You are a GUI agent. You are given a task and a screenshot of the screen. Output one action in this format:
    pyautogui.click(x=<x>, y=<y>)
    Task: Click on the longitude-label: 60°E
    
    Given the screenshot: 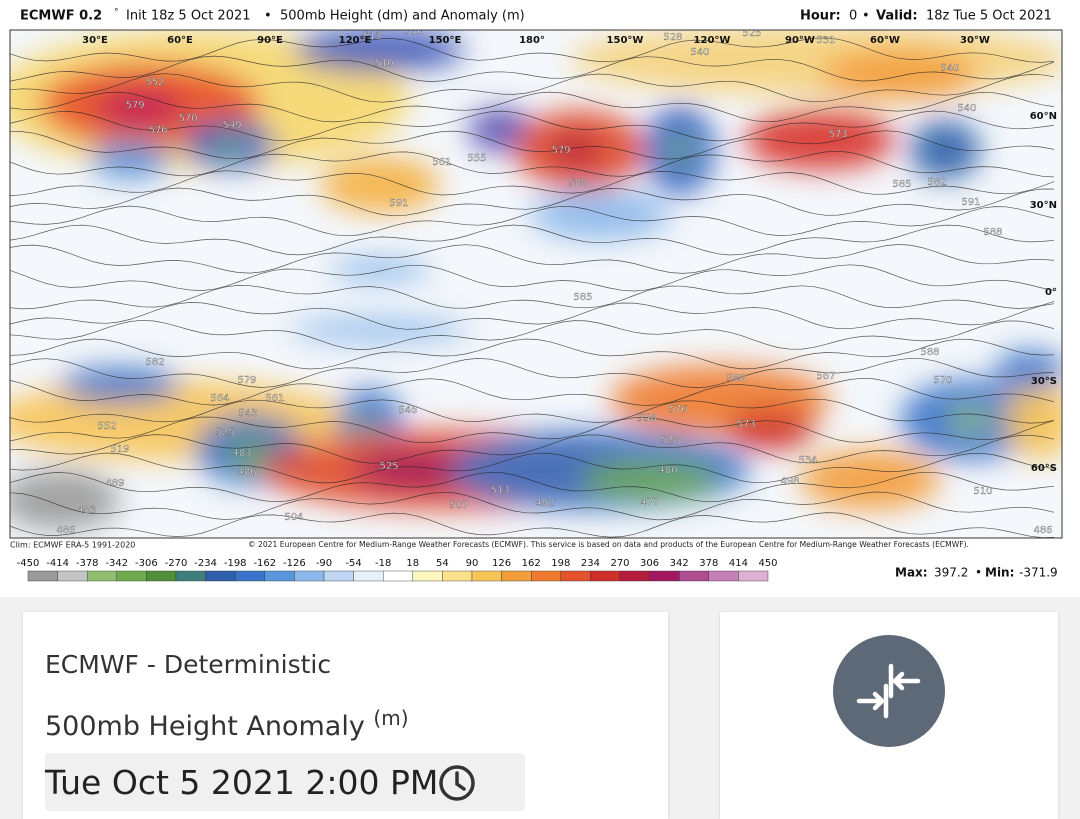 What is the action you would take?
    pyautogui.click(x=180, y=40)
    